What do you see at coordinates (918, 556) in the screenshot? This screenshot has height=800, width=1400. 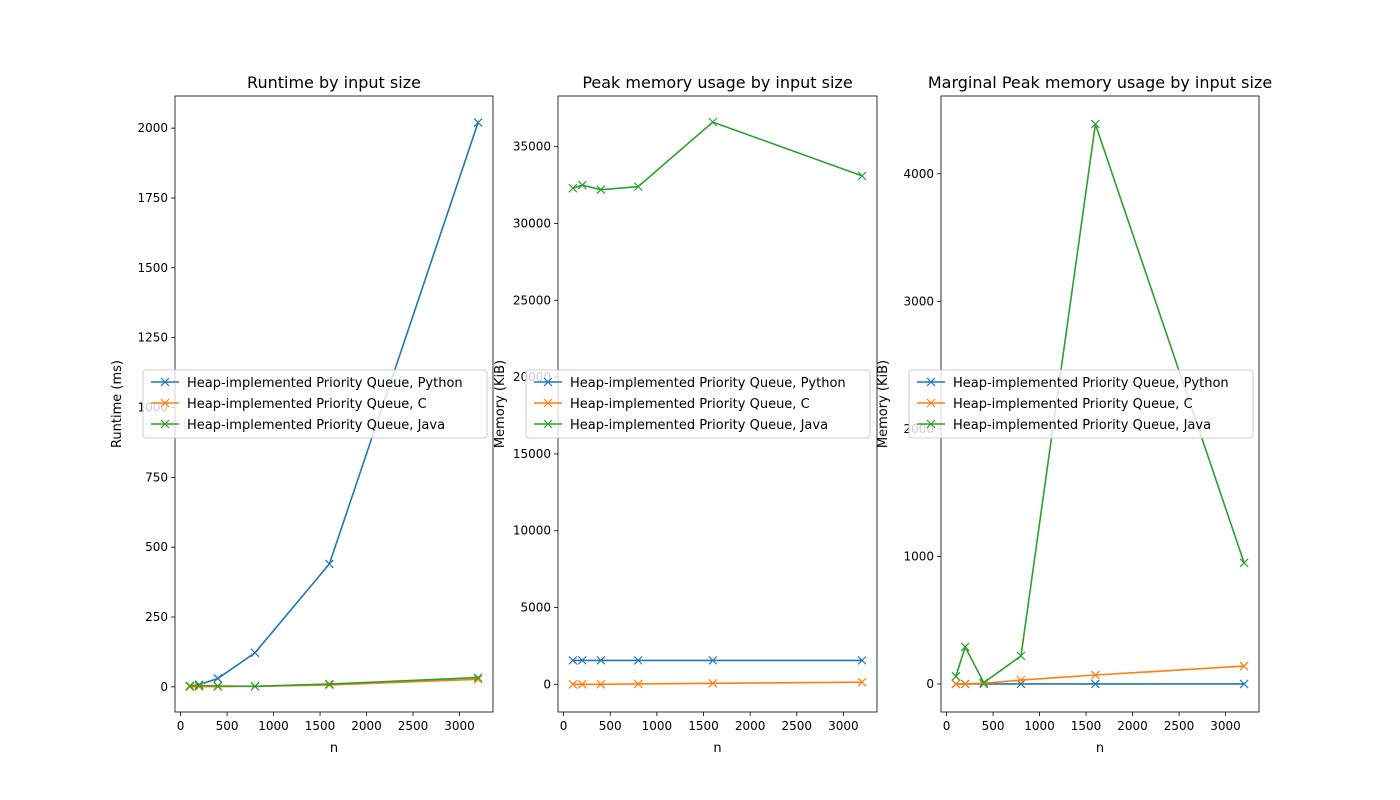 I see `y-tick-label: 1000` at bounding box center [918, 556].